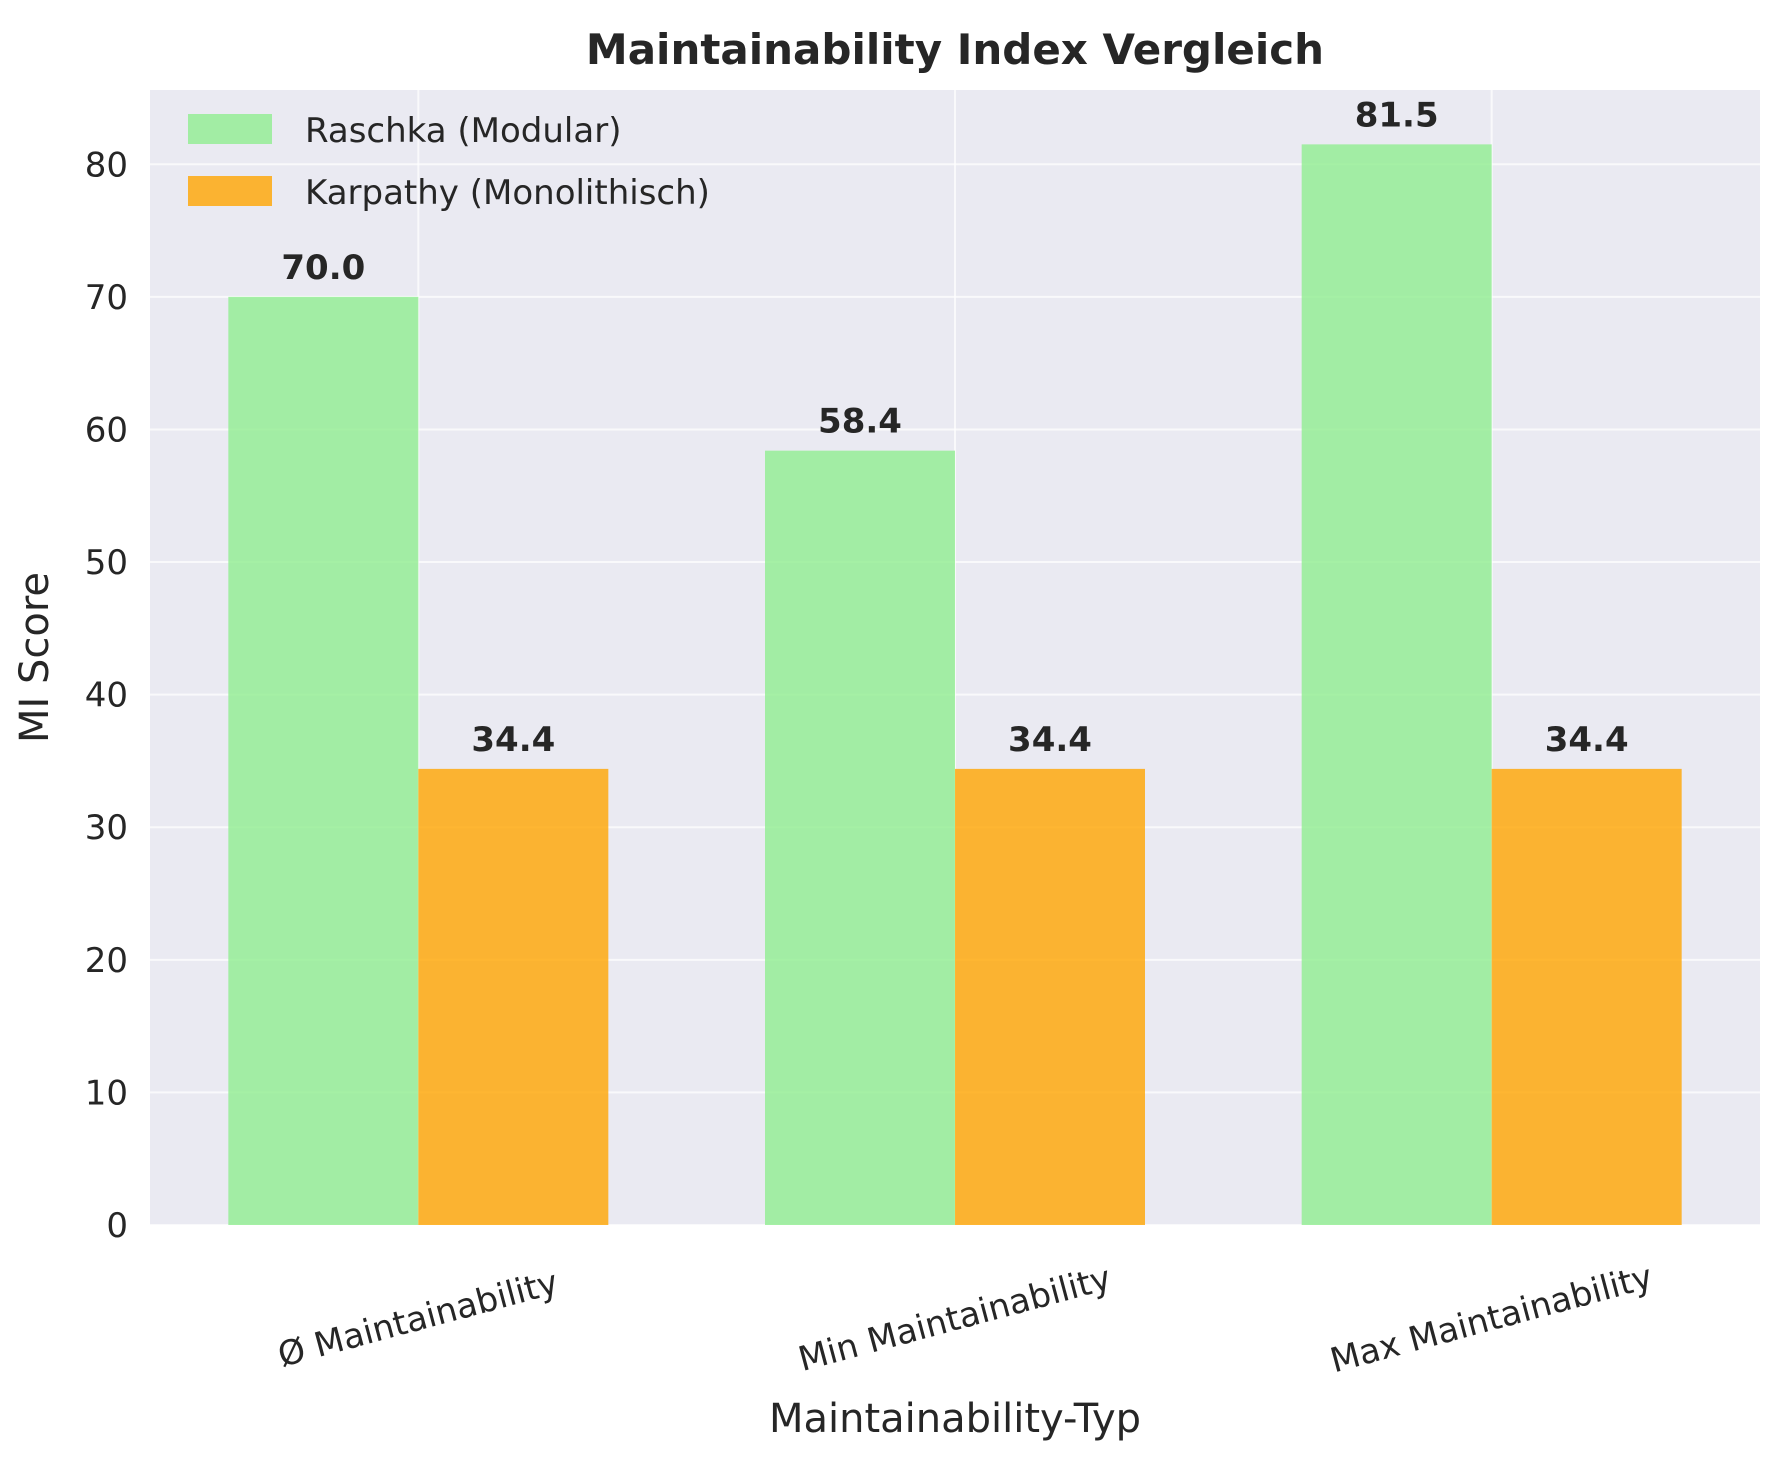  Describe the element at coordinates (507, 193) in the screenshot. I see `legend-label: Karpathy (Monolithisch)` at that location.